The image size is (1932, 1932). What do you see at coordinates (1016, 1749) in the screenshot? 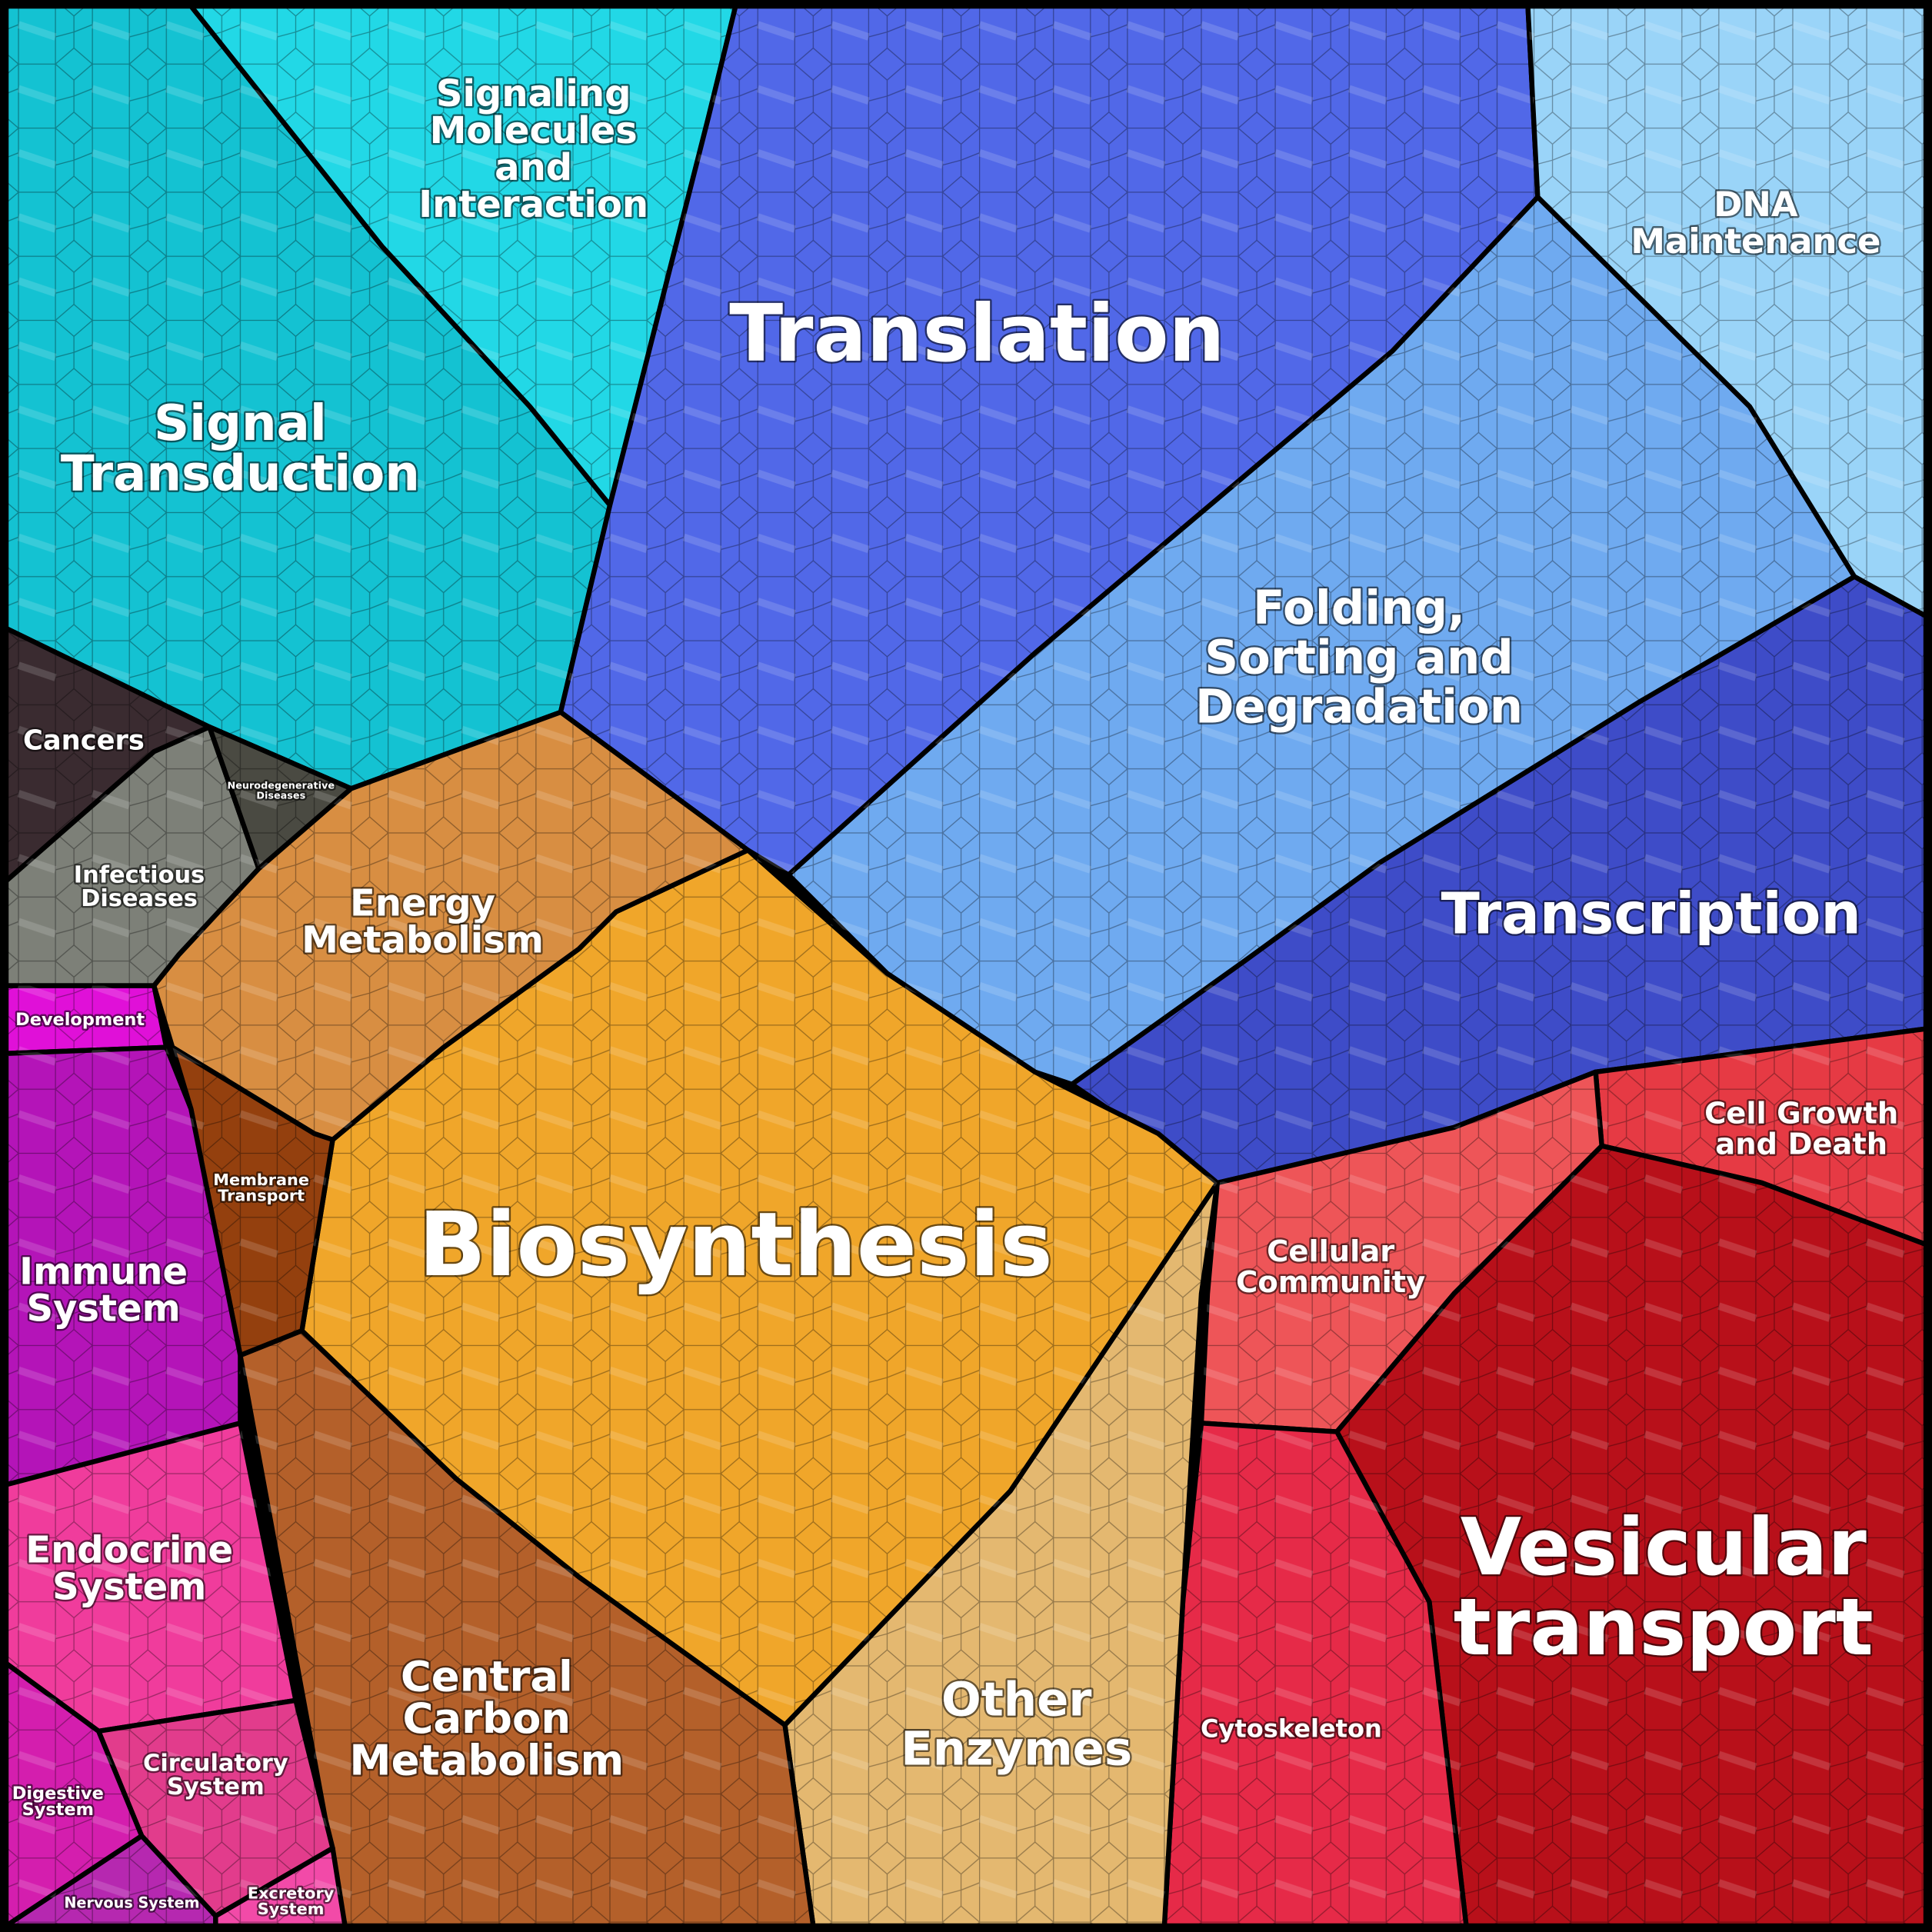
I see `region-label: Enzymes` at bounding box center [1016, 1749].